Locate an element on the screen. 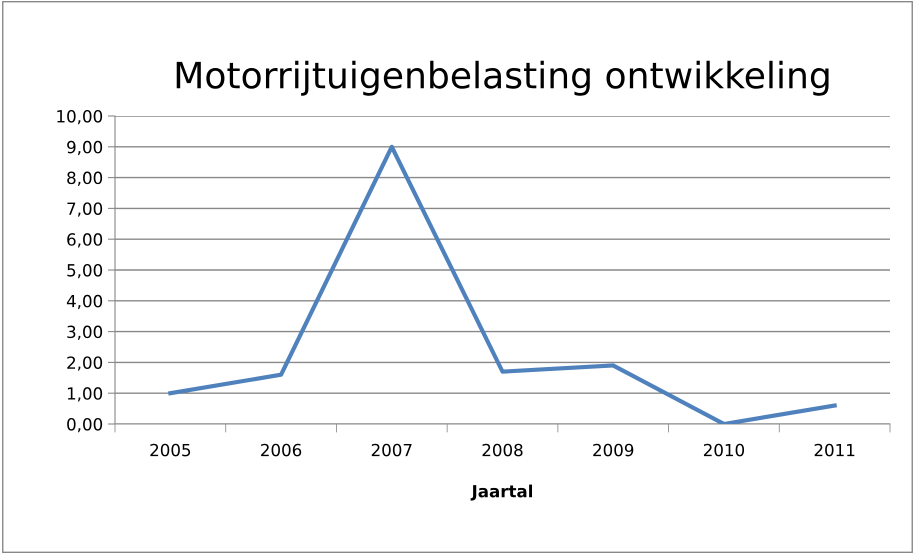 Image resolution: width=915 pixels, height=554 pixels. y-tick-label: 10,00 is located at coordinates (79, 117).